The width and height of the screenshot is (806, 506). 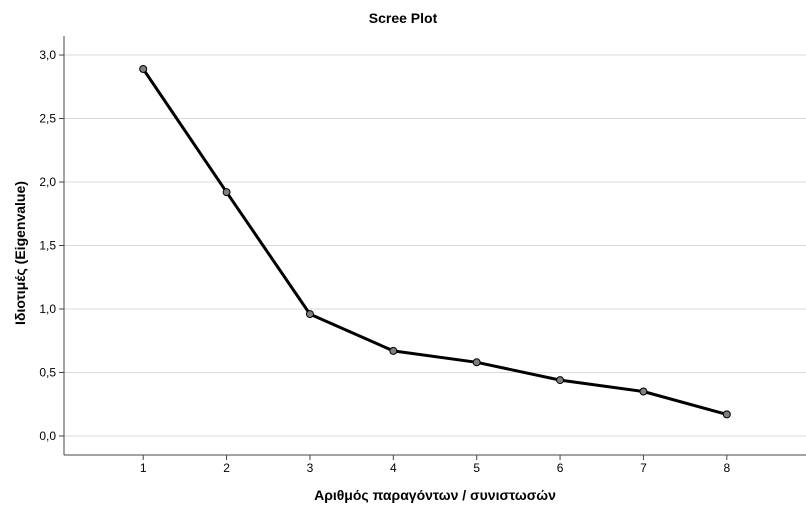 I want to click on y-tick-label: 0,5, so click(x=47, y=372).